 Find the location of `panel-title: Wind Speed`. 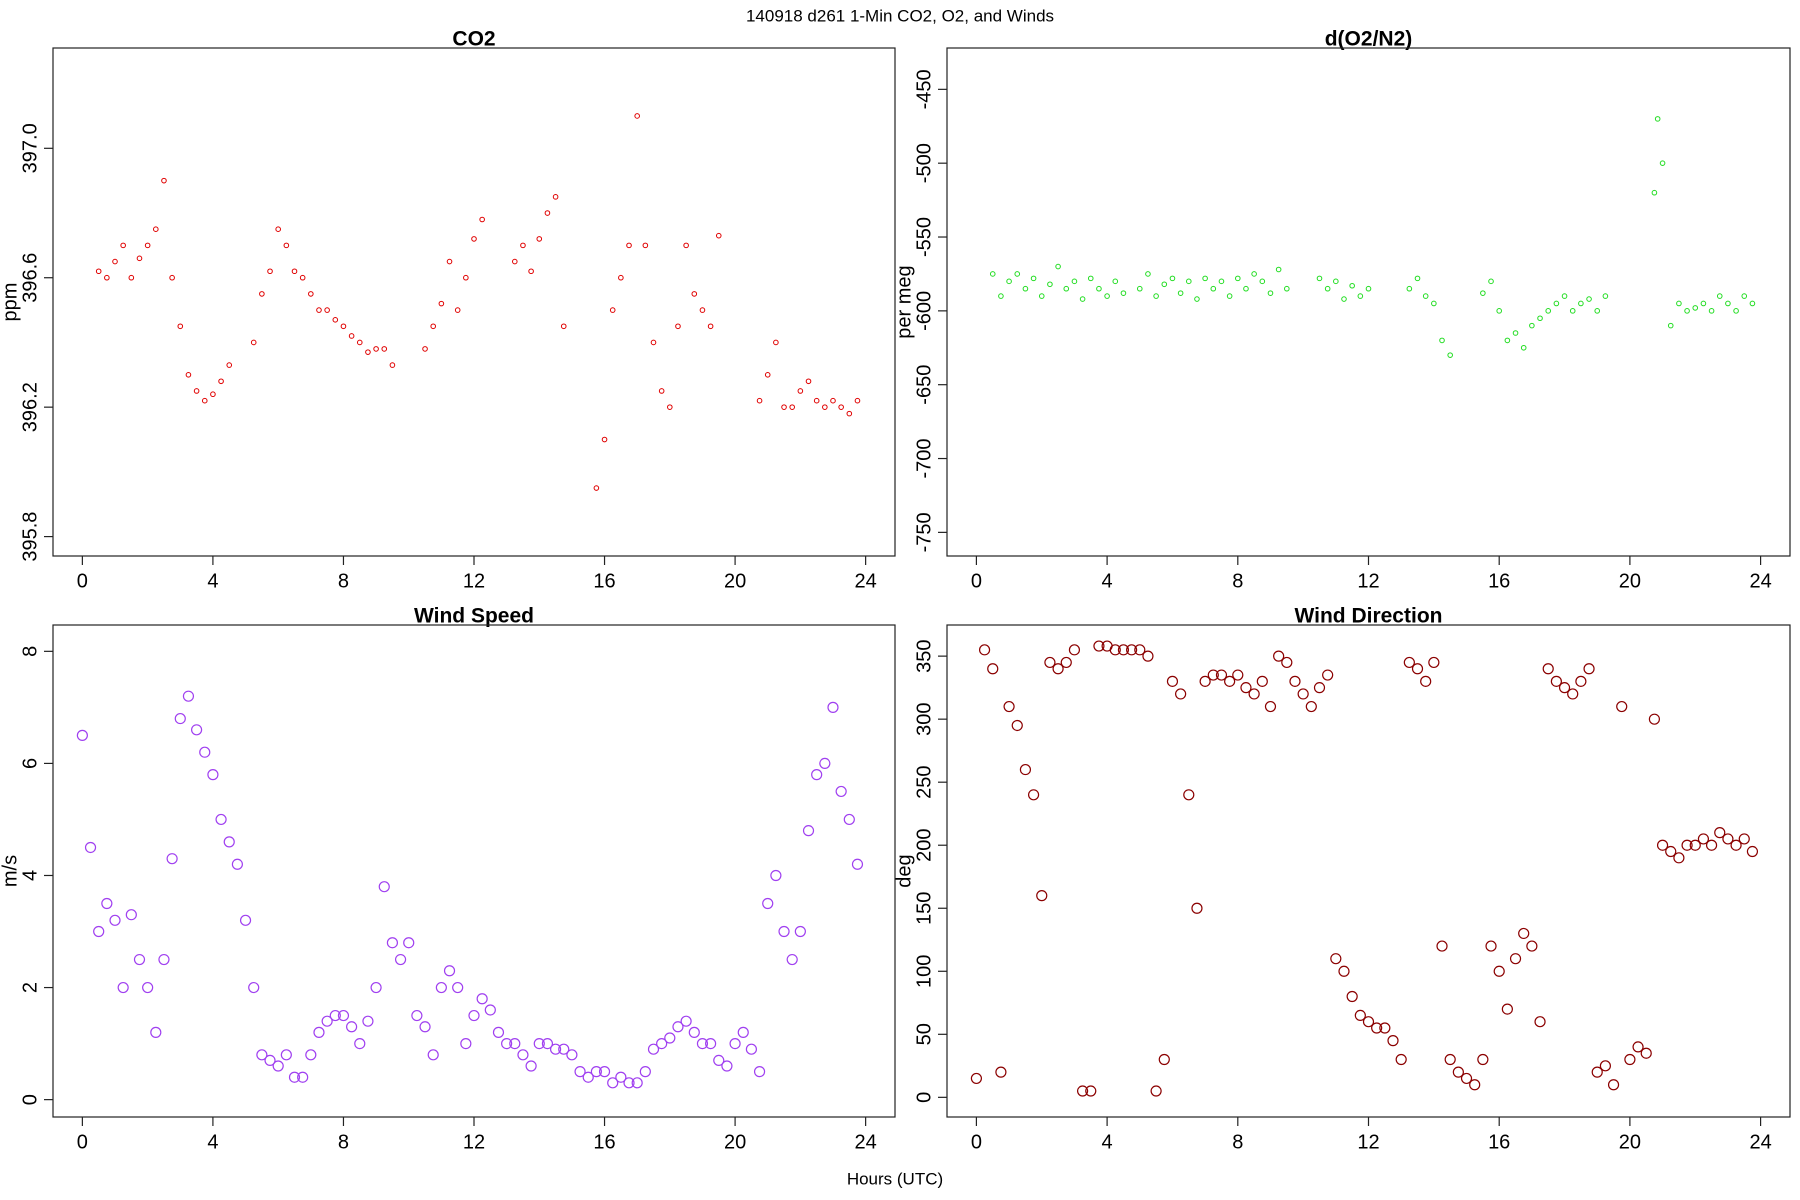

panel-title: Wind Speed is located at coordinates (474, 616).